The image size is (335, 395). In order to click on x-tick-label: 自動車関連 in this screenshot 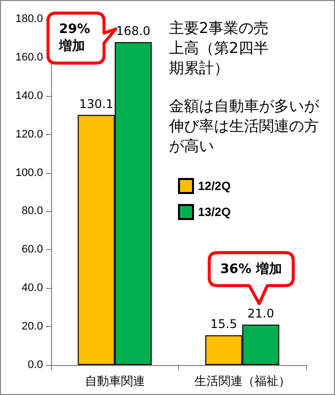, I will do `click(114, 381)`.